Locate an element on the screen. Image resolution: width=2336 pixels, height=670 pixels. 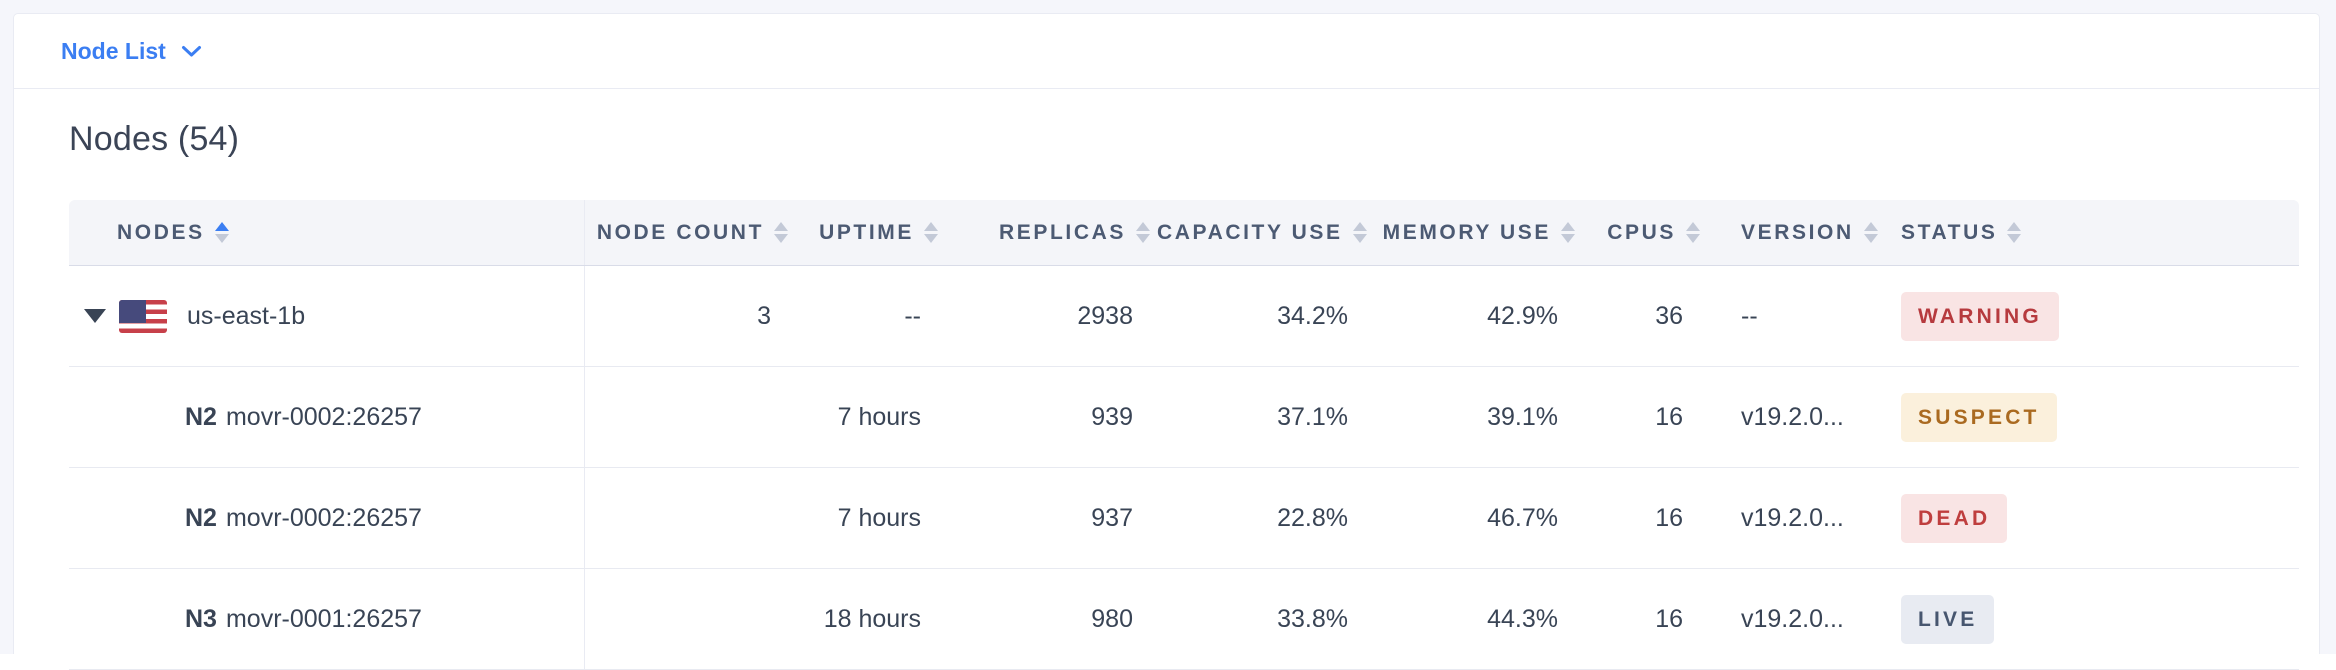
cell-status: WARNING is located at coordinates (2090, 316).